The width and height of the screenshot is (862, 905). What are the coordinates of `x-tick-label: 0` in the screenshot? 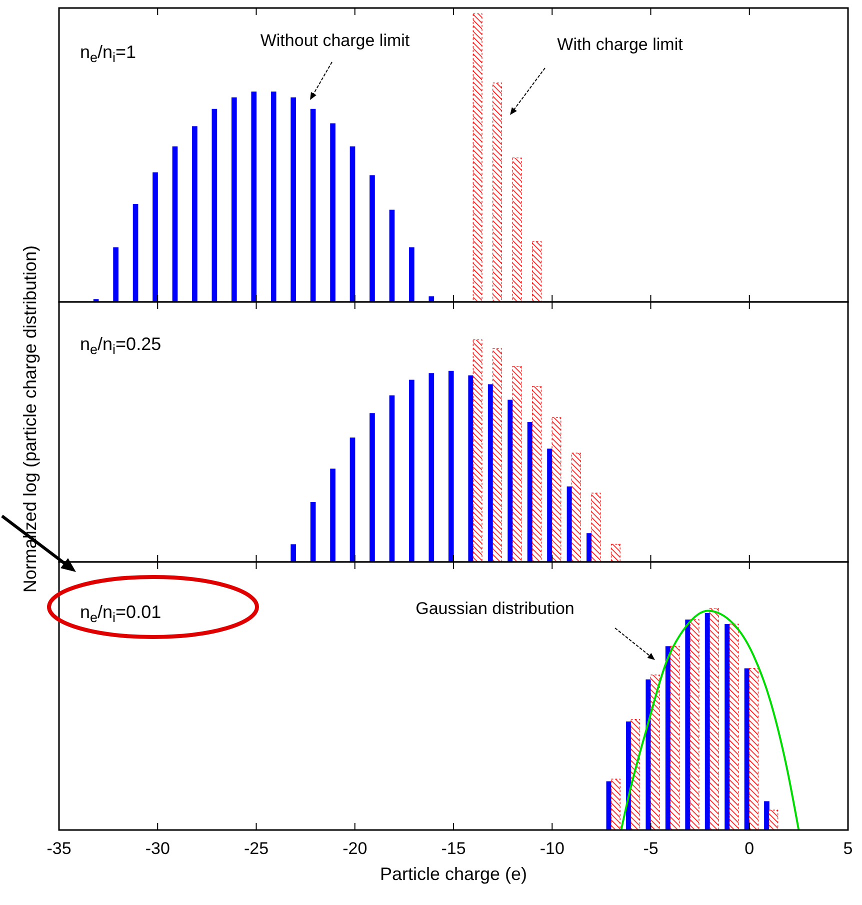 It's located at (749, 848).